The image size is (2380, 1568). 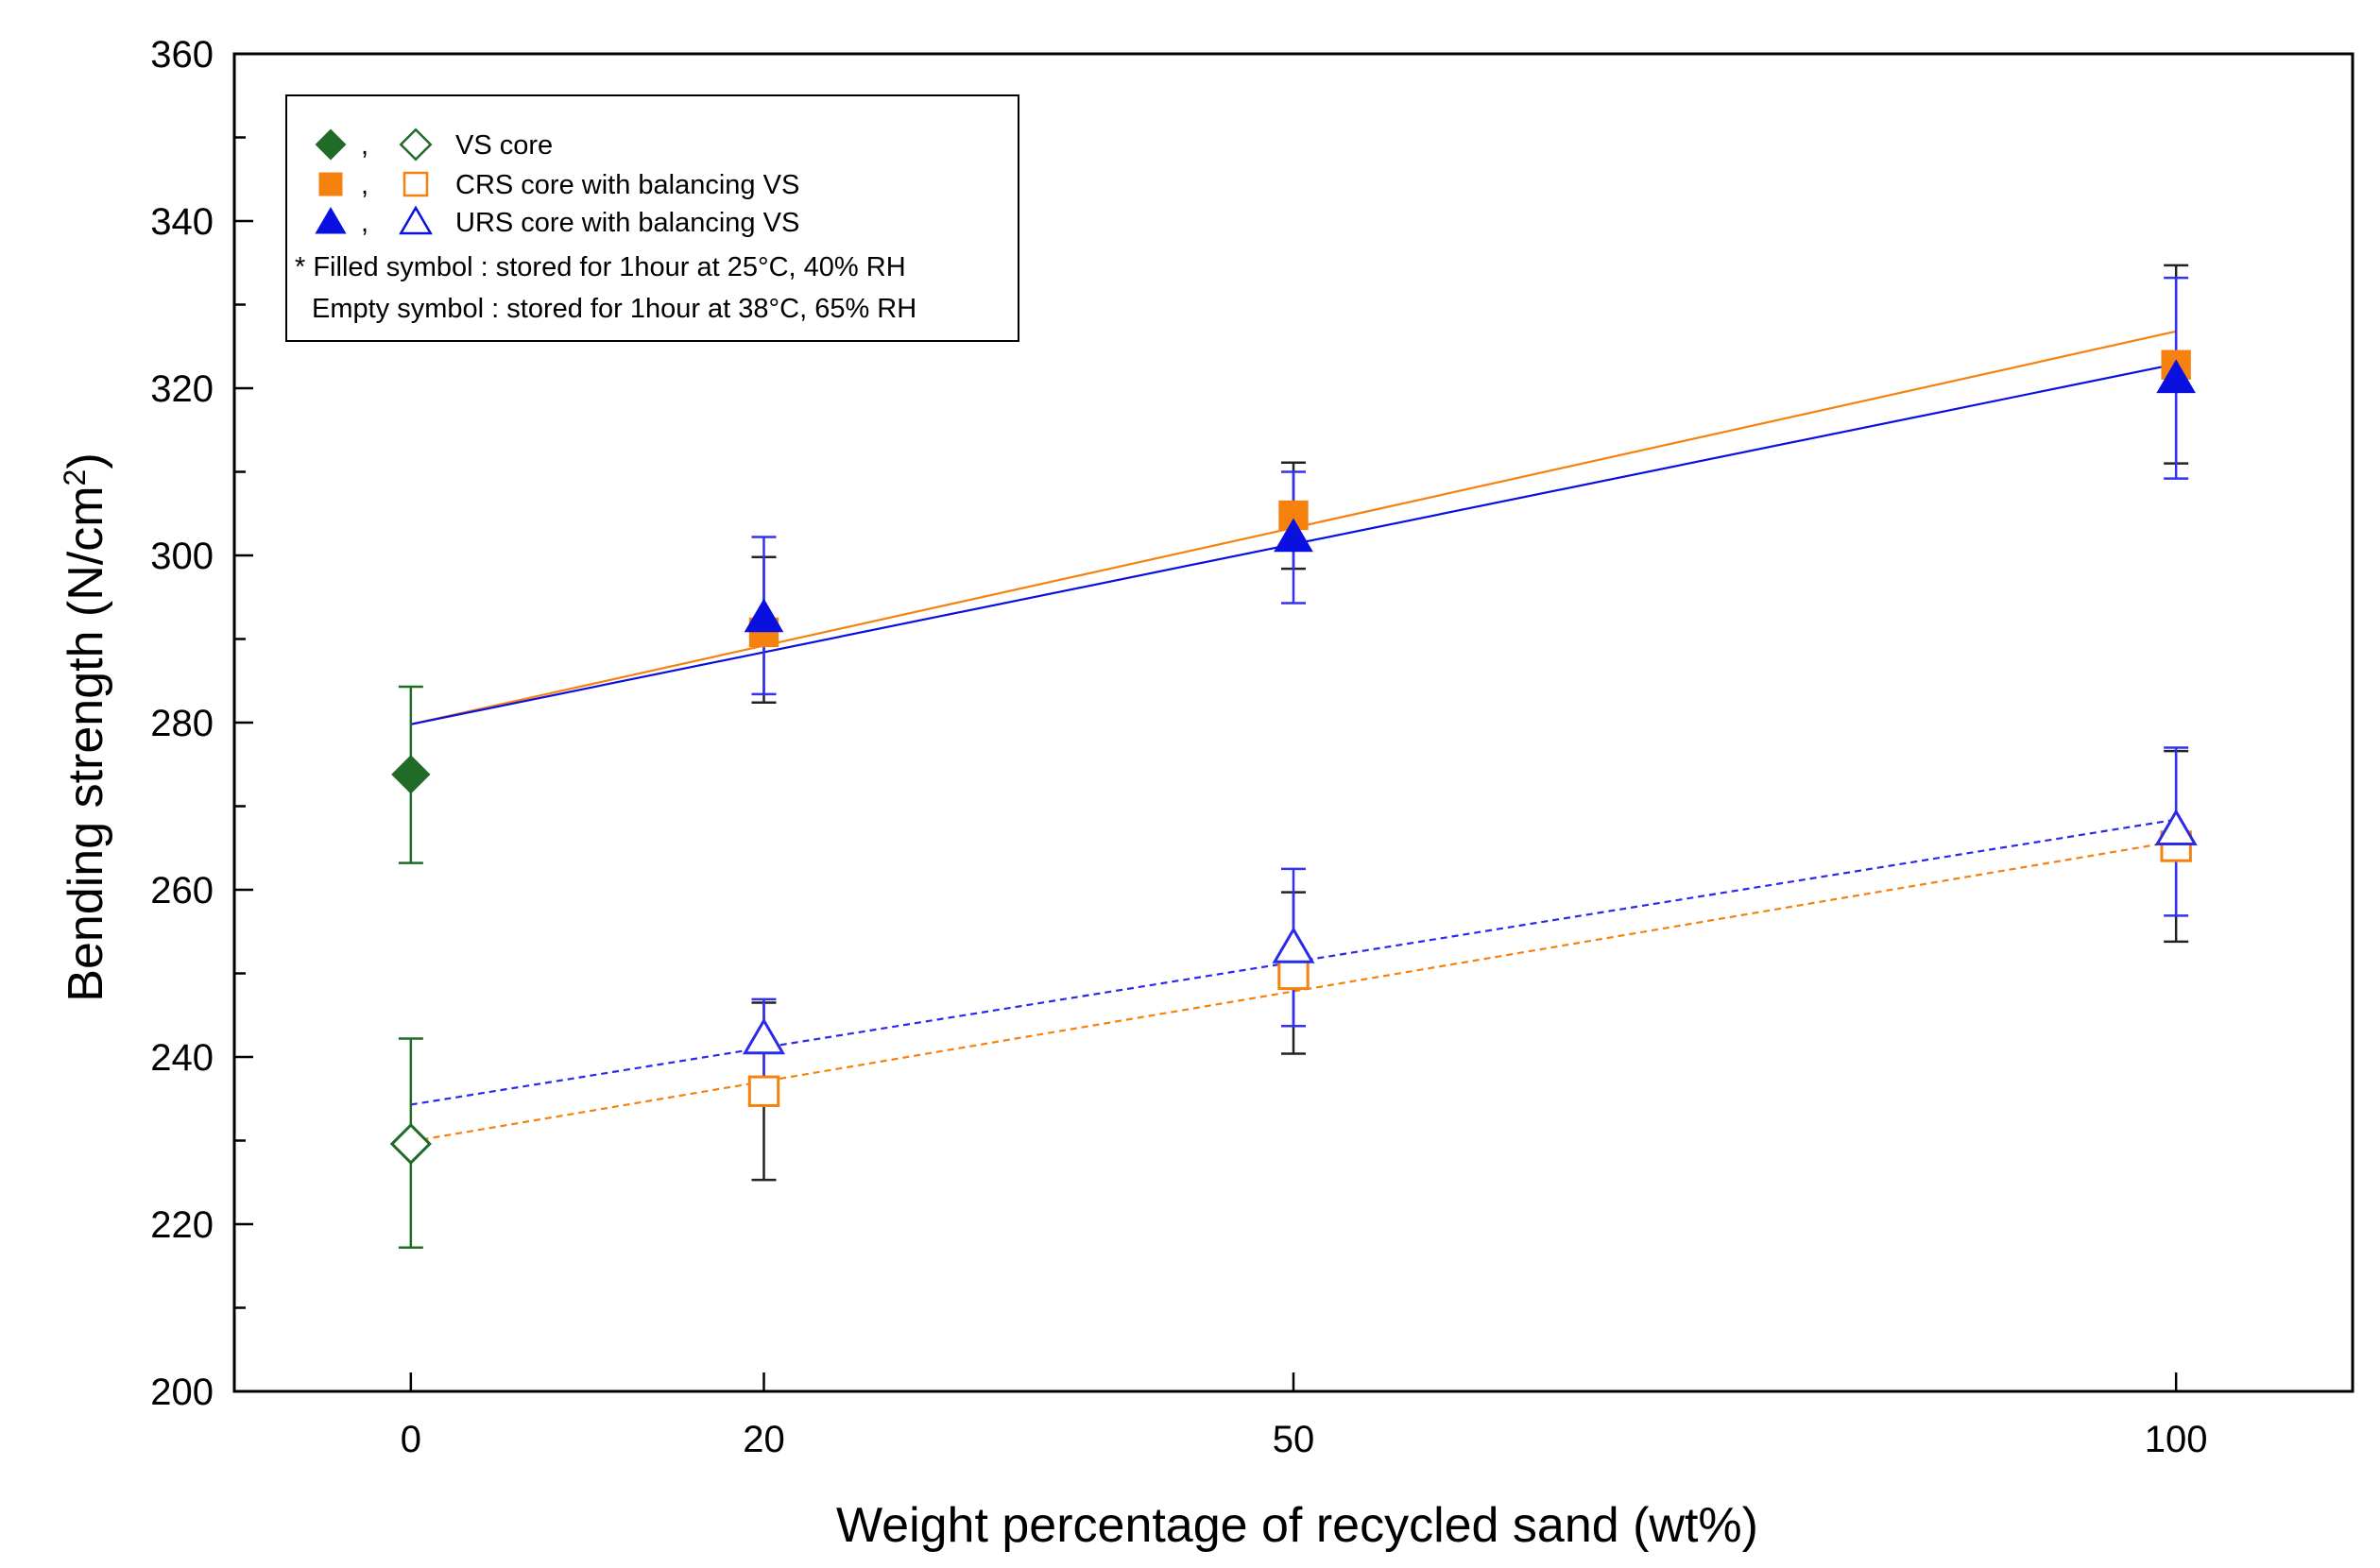 What do you see at coordinates (182, 389) in the screenshot?
I see `y-tick-label: 320` at bounding box center [182, 389].